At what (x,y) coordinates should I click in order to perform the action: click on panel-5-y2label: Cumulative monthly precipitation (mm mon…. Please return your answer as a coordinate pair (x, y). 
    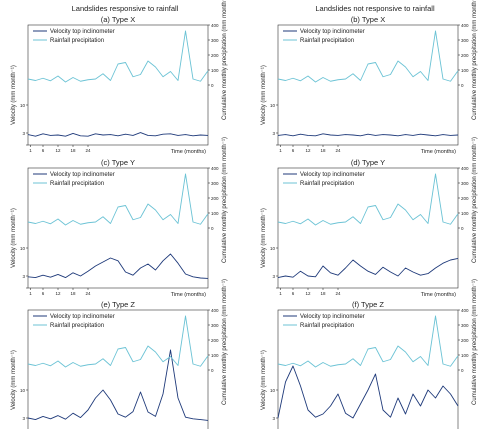
    Looking at the image, I should click on (225, 342).